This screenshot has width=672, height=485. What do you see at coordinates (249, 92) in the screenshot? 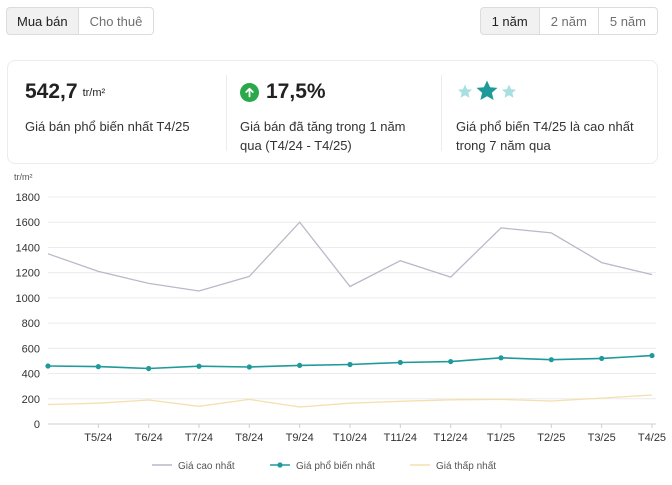
I see `arrow-up-icon` at bounding box center [249, 92].